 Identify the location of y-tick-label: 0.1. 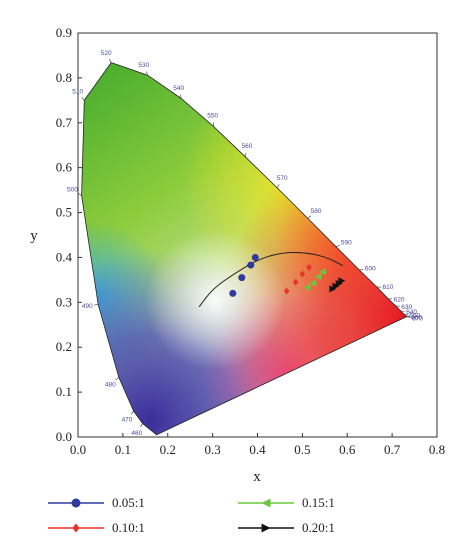
(64, 391).